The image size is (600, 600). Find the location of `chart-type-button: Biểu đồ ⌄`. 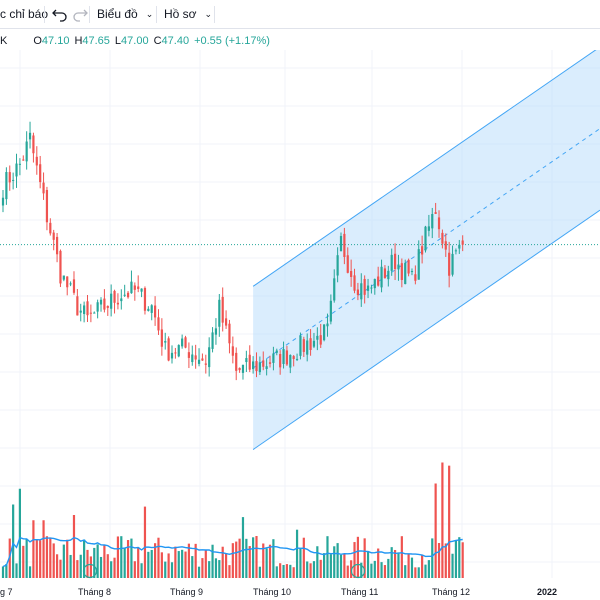

chart-type-button: Biểu đồ ⌄ is located at coordinates (125, 14).